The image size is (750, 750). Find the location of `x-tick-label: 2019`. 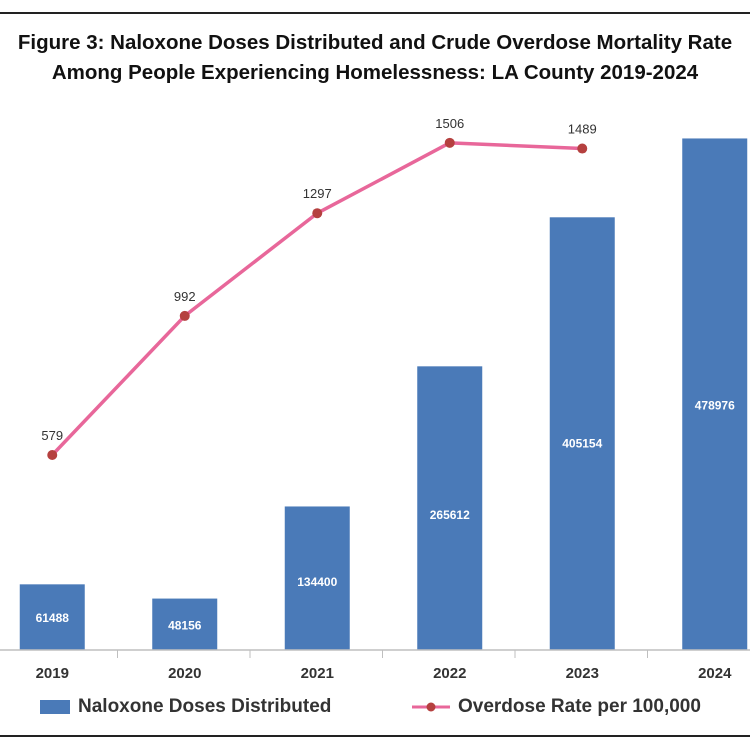

x-tick-label: 2019 is located at coordinates (52, 673).